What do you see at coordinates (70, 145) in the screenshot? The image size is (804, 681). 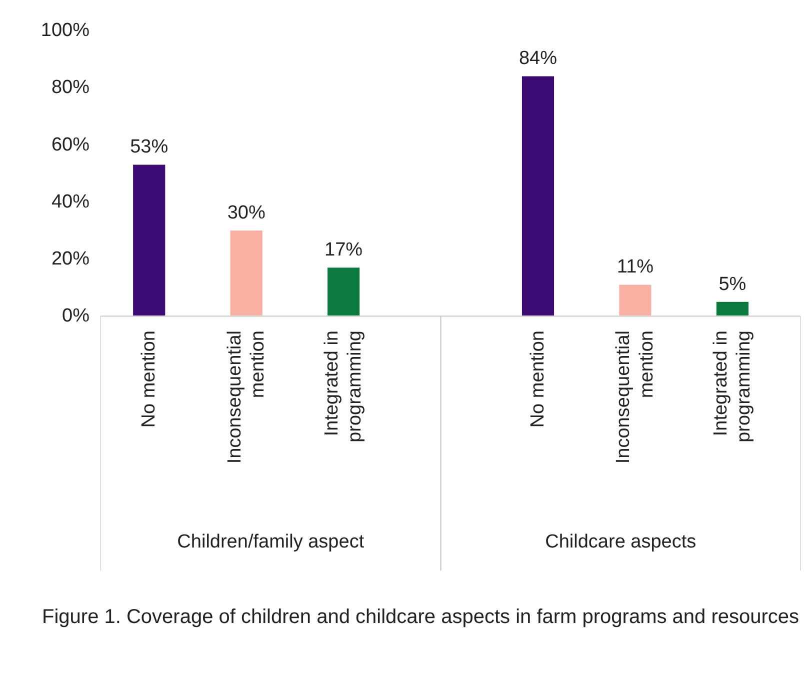 I see `y-tick-label: 60%` at bounding box center [70, 145].